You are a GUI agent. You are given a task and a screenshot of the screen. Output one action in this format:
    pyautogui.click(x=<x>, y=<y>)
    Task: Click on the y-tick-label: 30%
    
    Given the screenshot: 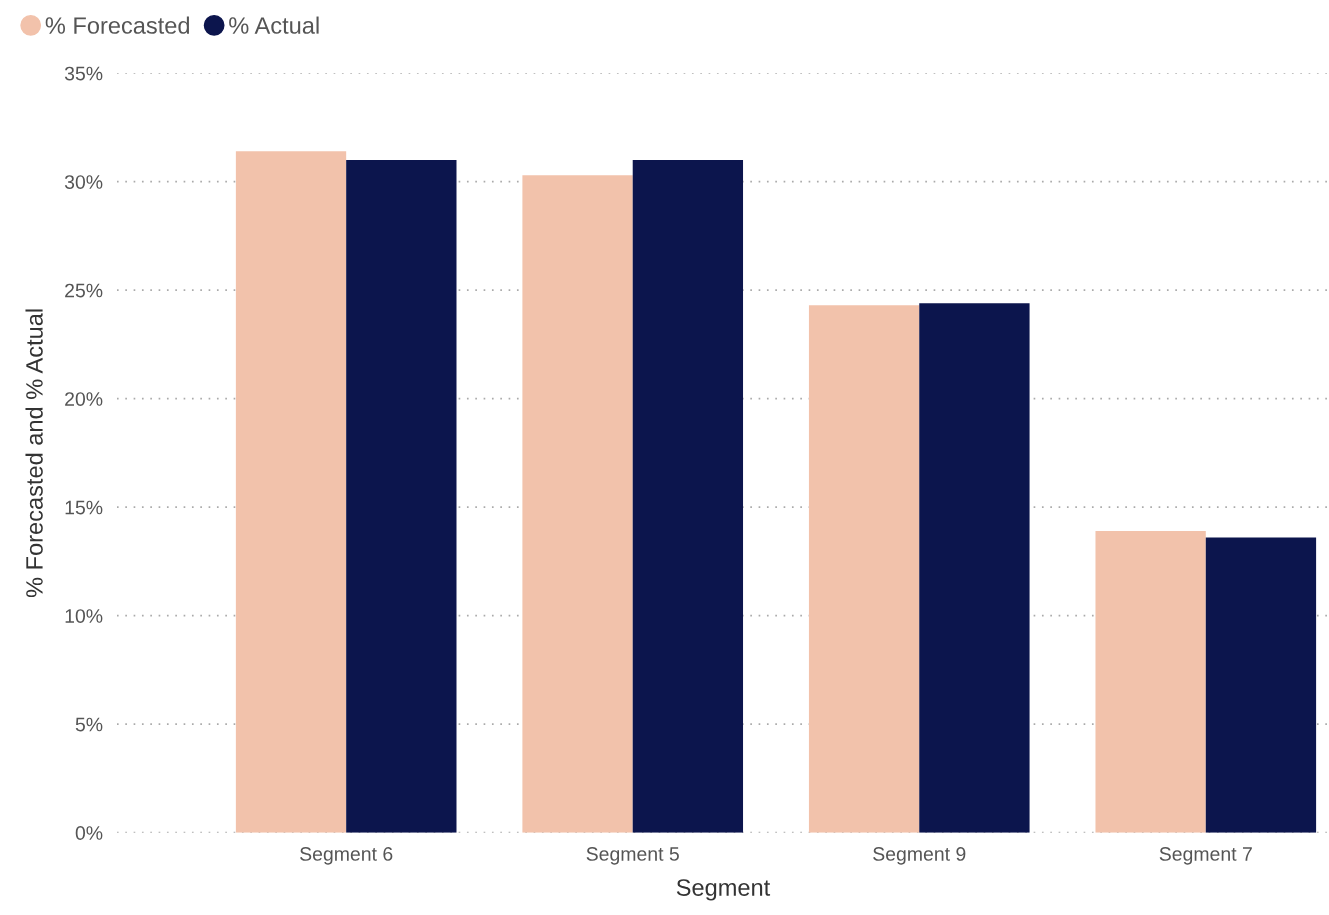 What is the action you would take?
    pyautogui.click(x=83, y=182)
    